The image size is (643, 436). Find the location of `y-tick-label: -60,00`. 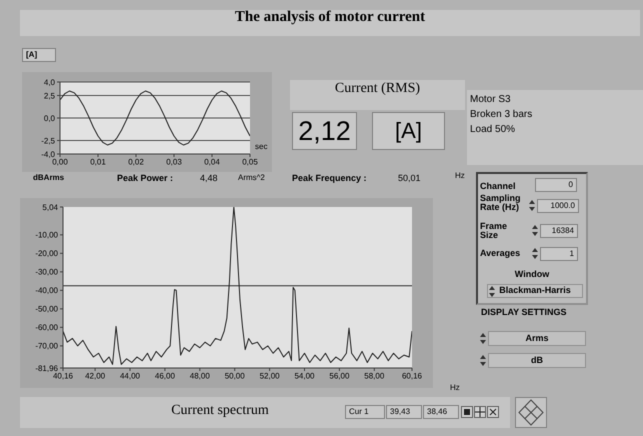

y-tick-label: -60,00 is located at coordinates (47, 327).